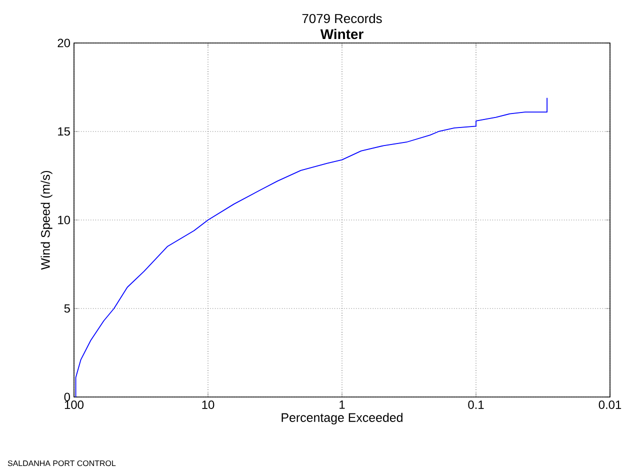 This screenshot has height=470, width=631. I want to click on y-axis-title: Wind Speed (m/s), so click(46, 220).